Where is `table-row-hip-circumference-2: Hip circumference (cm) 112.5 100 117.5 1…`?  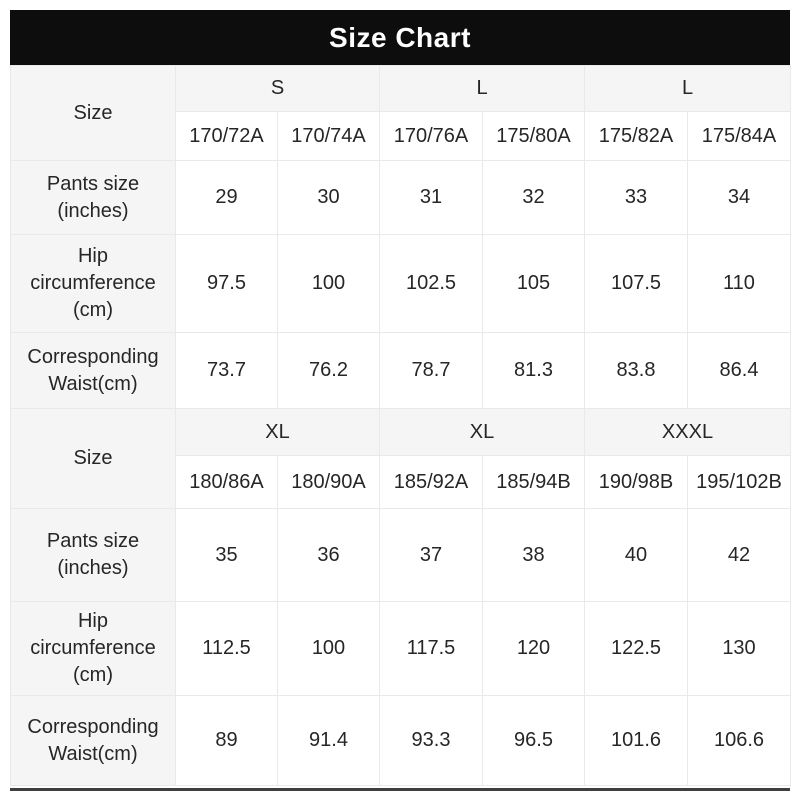 table-row-hip-circumference-2: Hip circumference (cm) 112.5 100 117.5 1… is located at coordinates (400, 648).